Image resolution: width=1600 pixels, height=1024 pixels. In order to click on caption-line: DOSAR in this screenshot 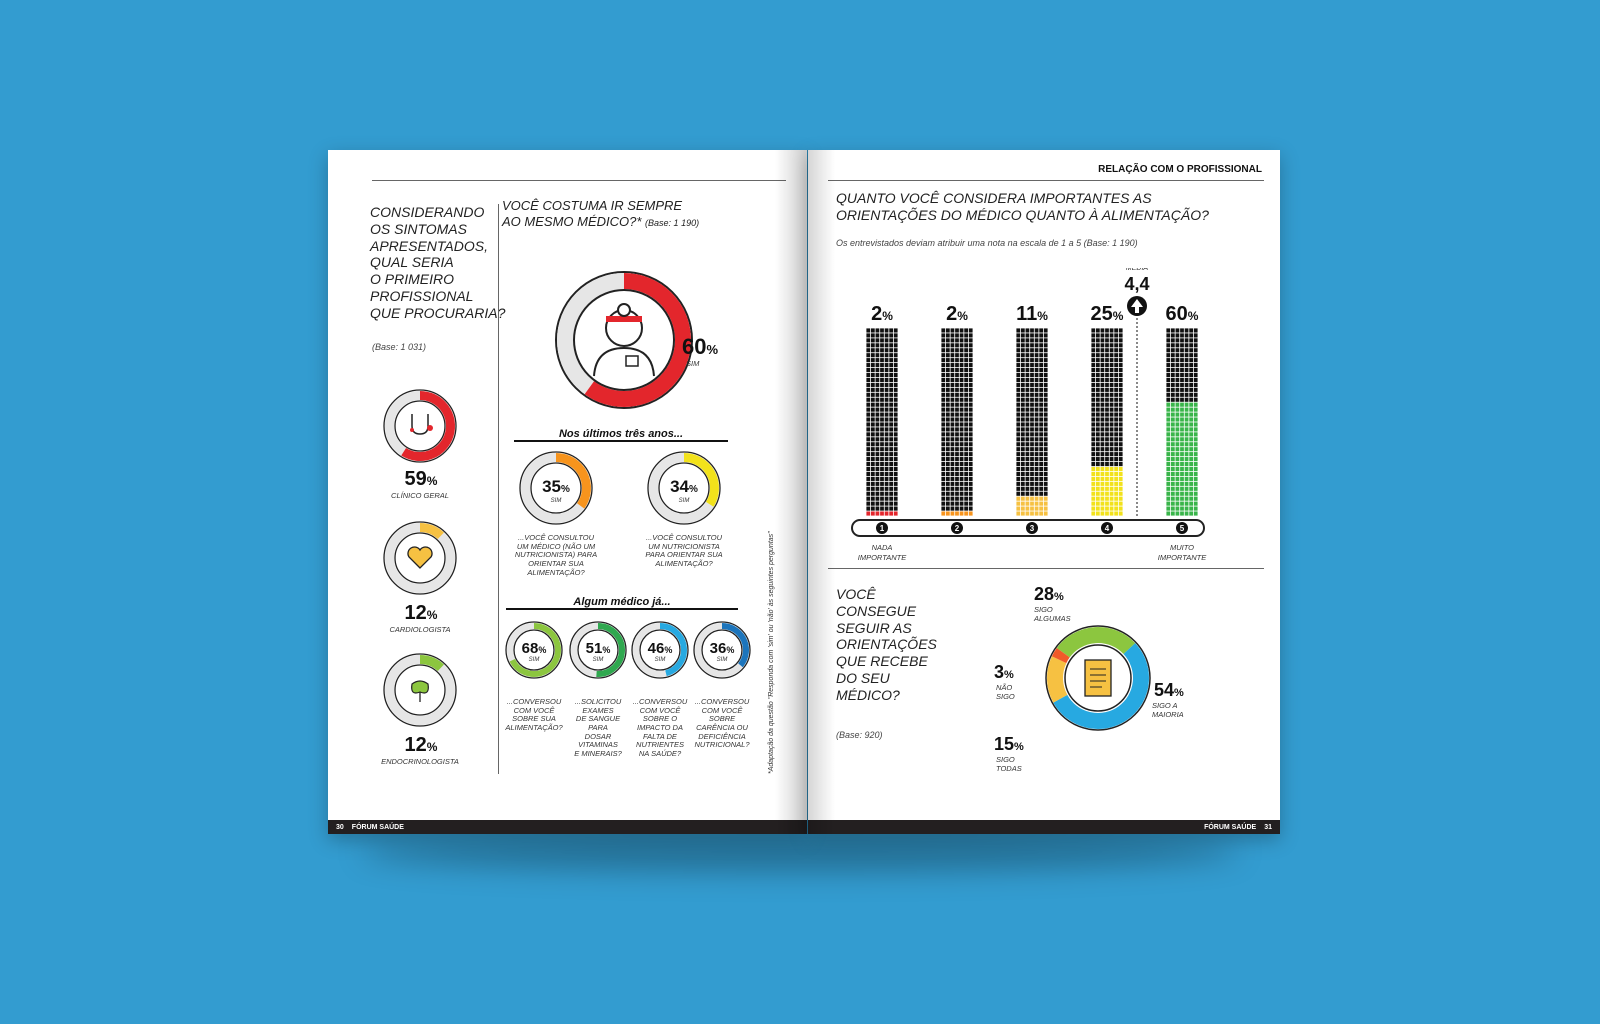, I will do `click(598, 736)`.